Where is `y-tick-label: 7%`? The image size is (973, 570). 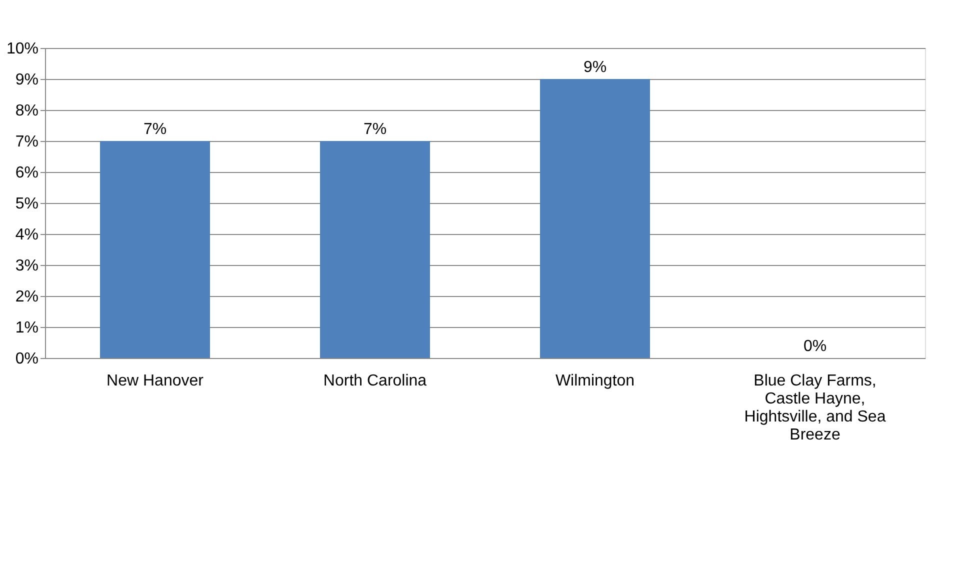
y-tick-label: 7% is located at coordinates (26, 142).